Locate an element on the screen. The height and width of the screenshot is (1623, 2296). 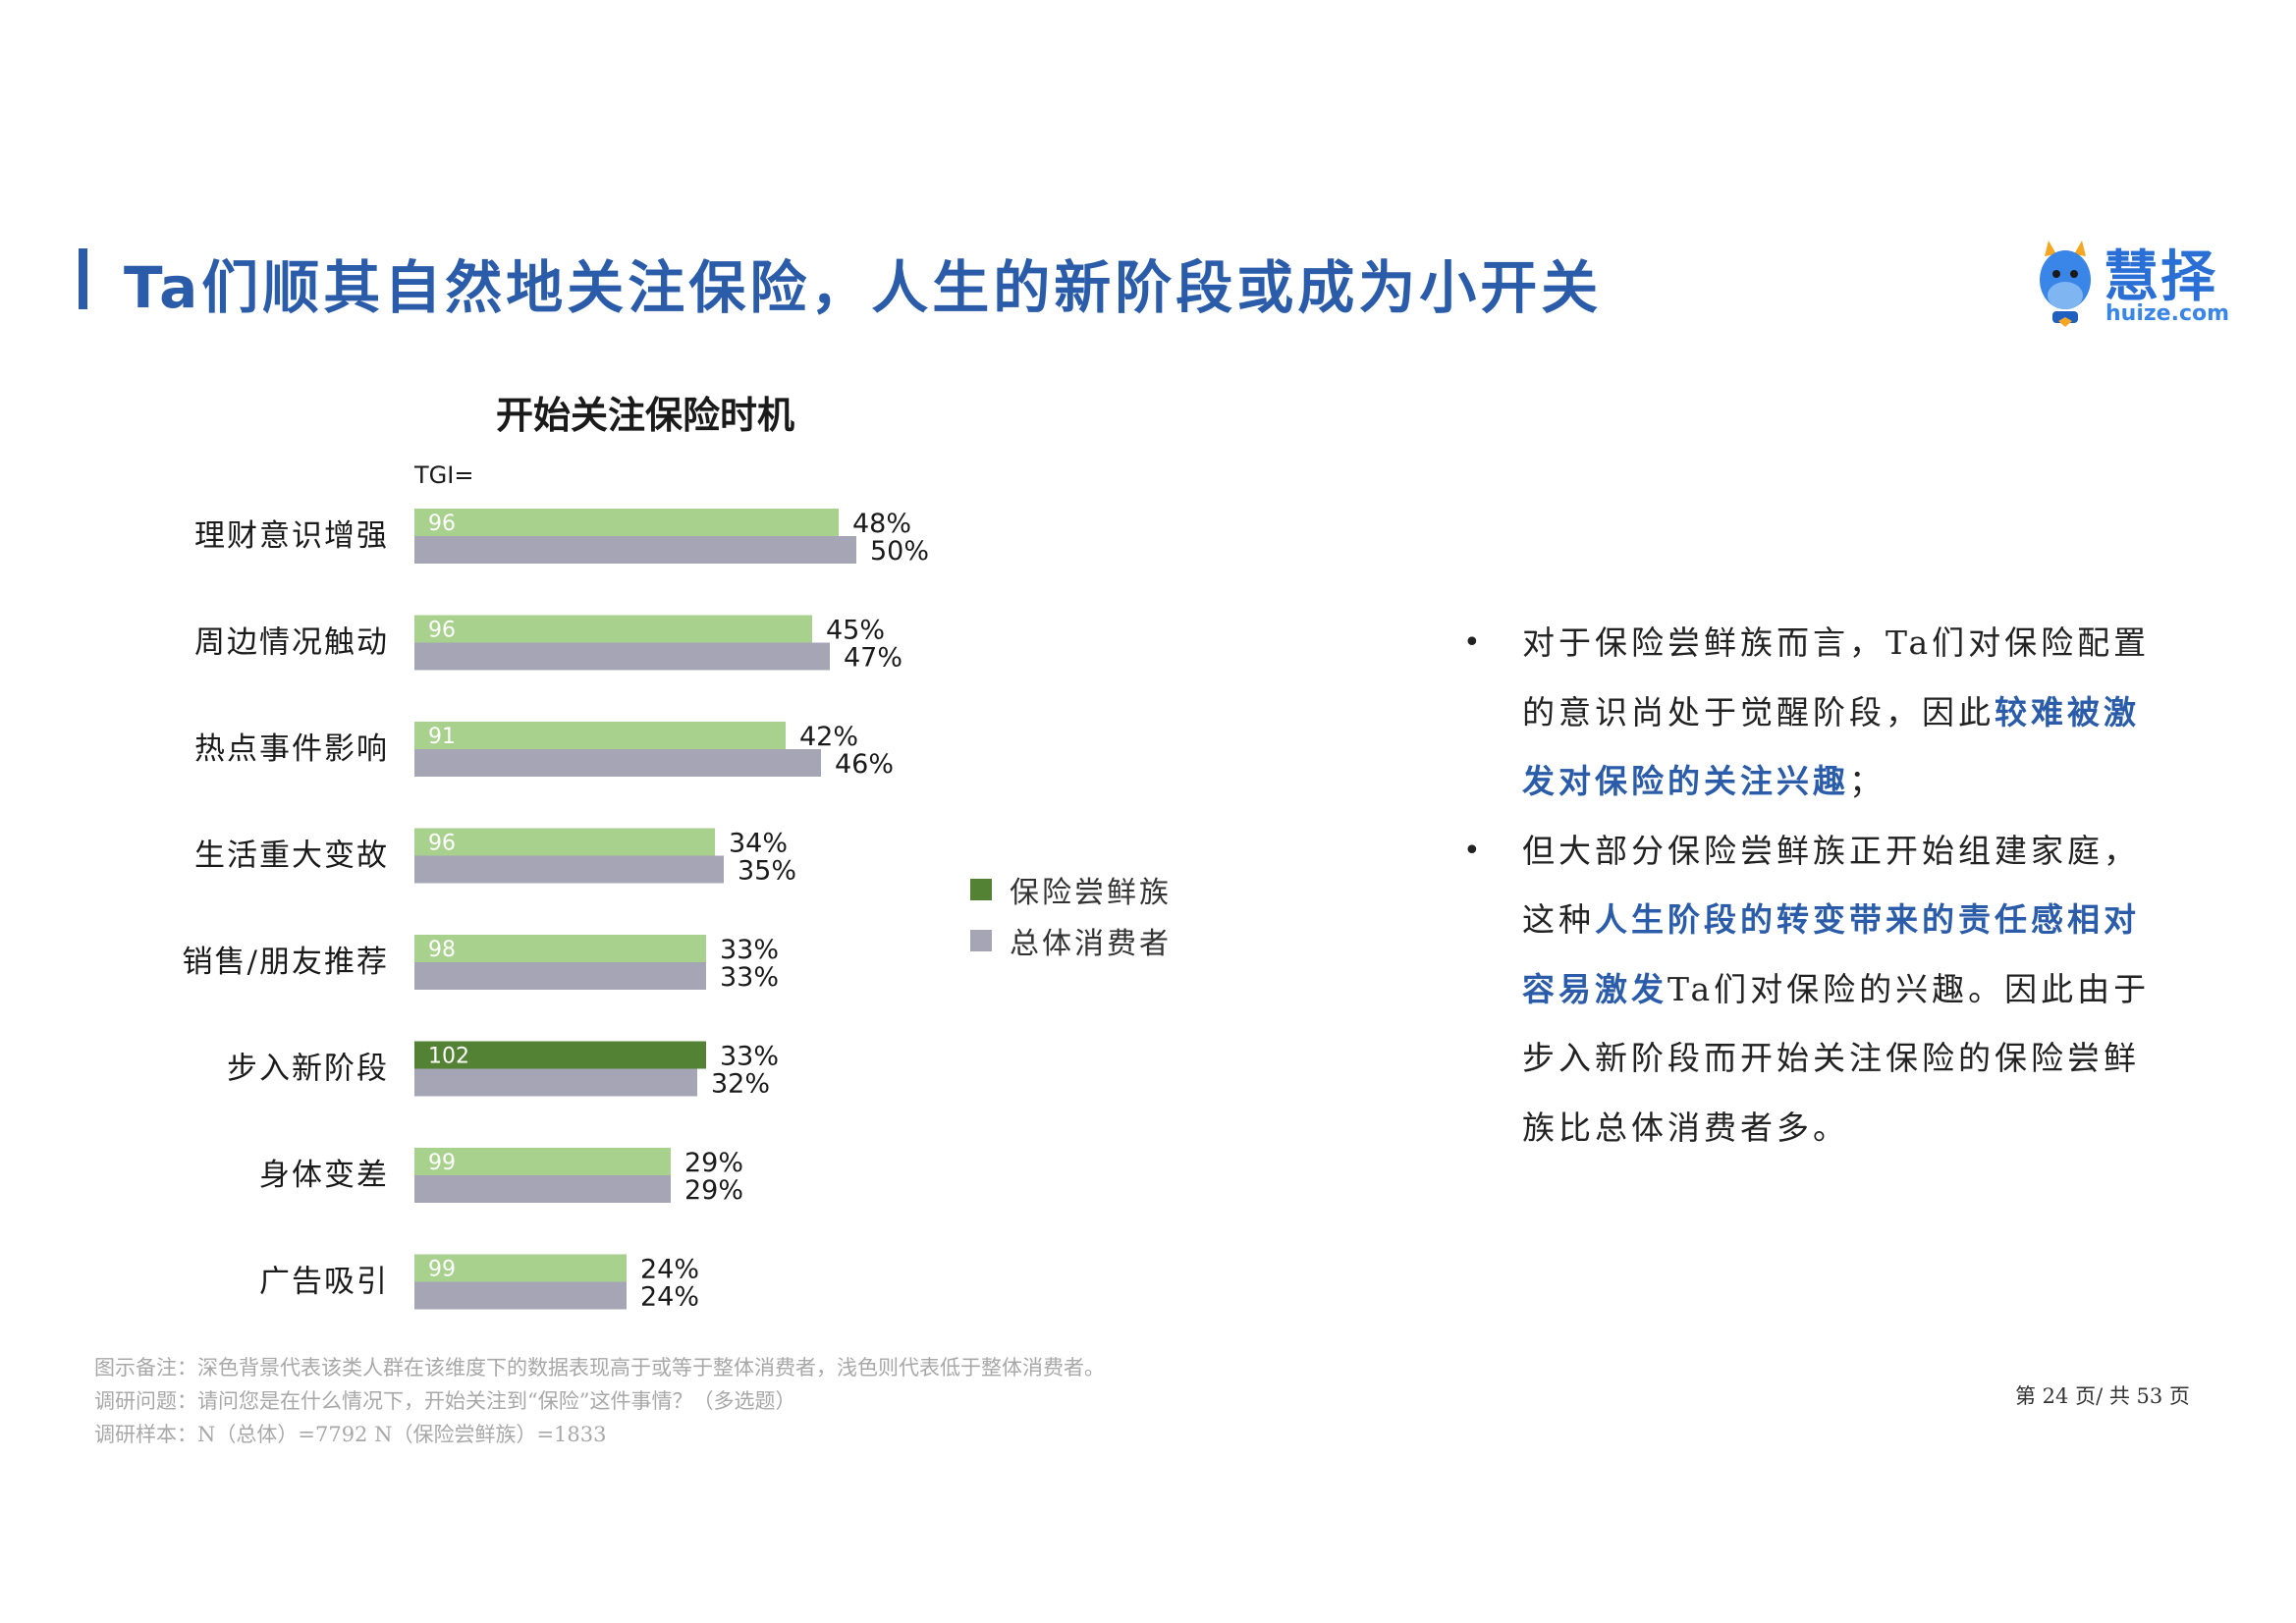
data-label-overall: 50% is located at coordinates (899, 552).